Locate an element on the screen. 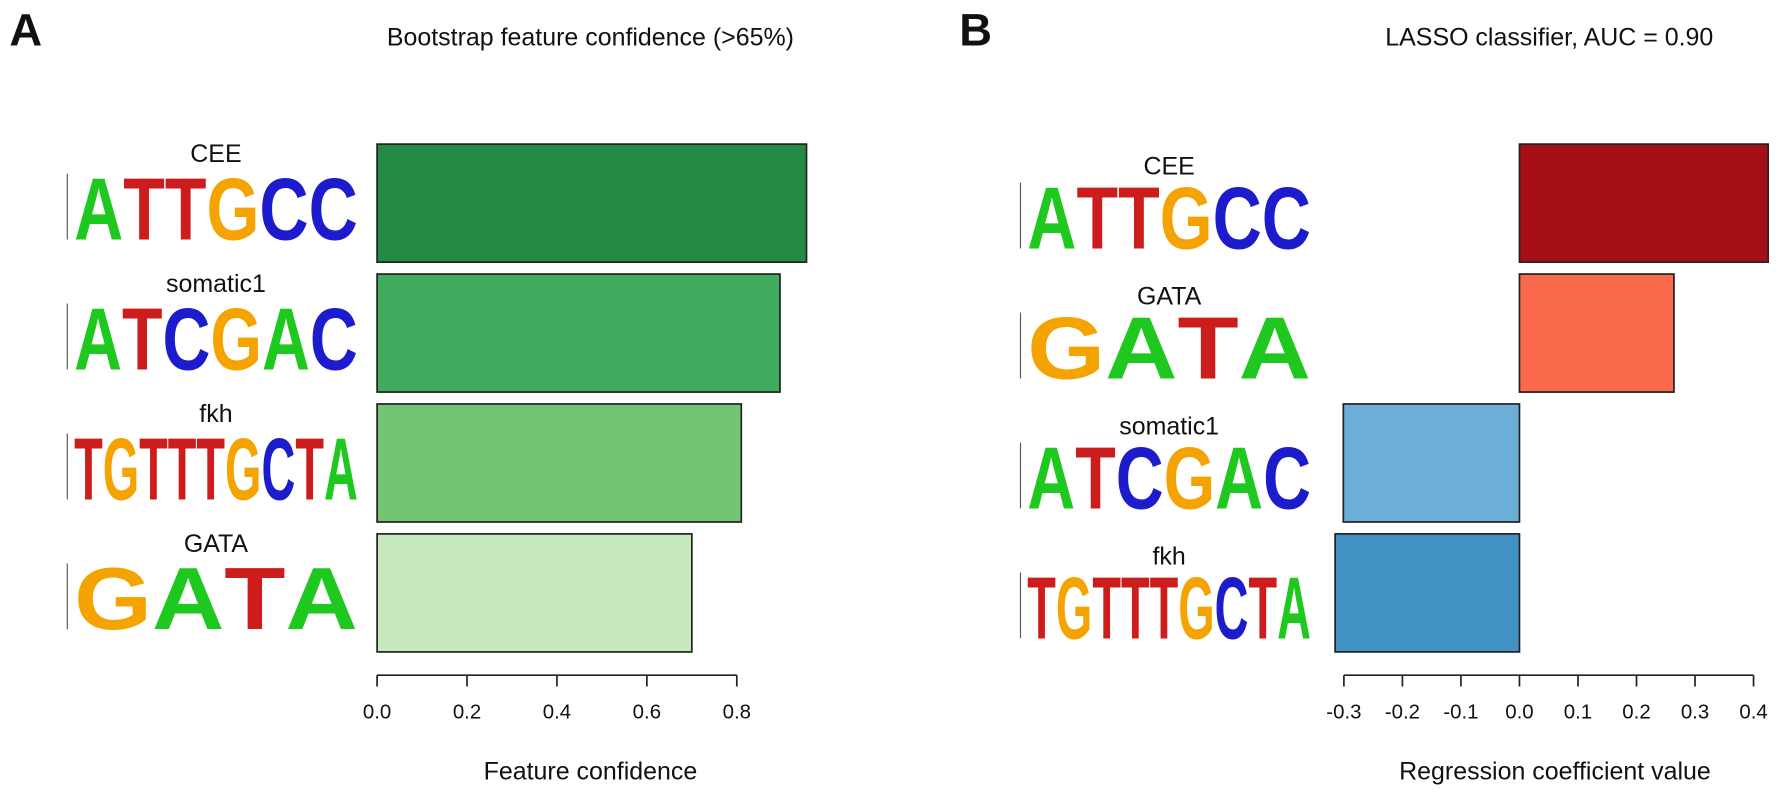 The image size is (1780, 800). x-tick-label: 0.1 is located at coordinates (1578, 712).